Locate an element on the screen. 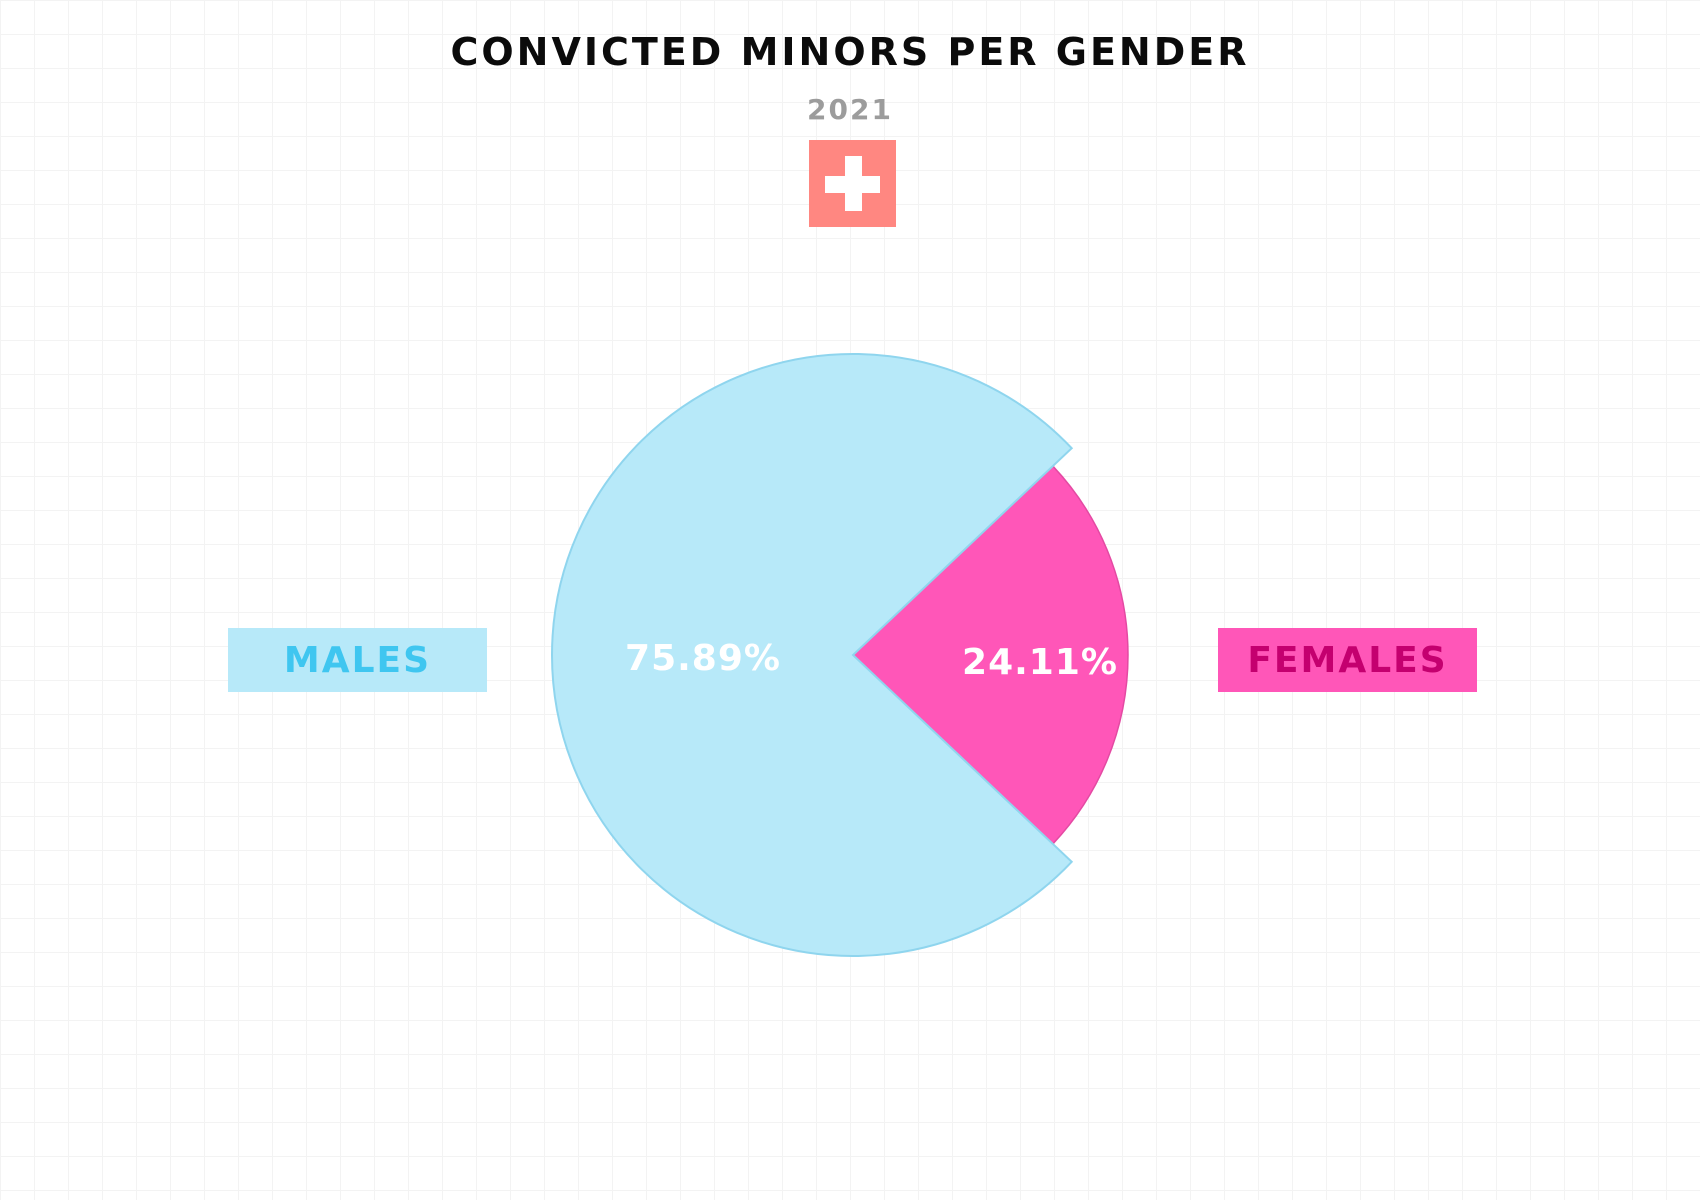  flag-cross-horizontal is located at coordinates (852, 184).